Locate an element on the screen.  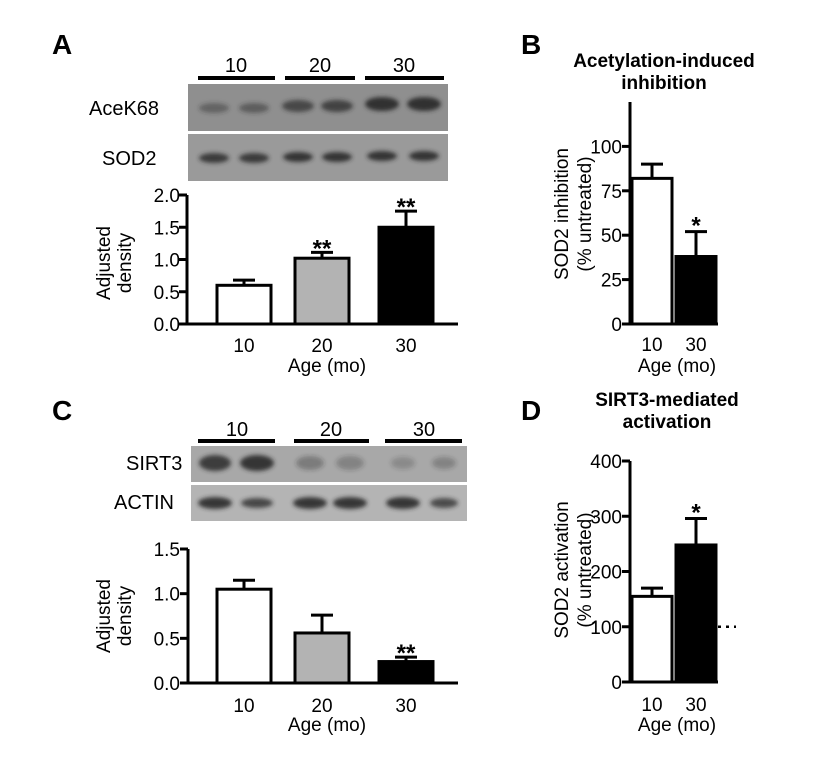
blot-strip-sod2 is located at coordinates (318, 157).